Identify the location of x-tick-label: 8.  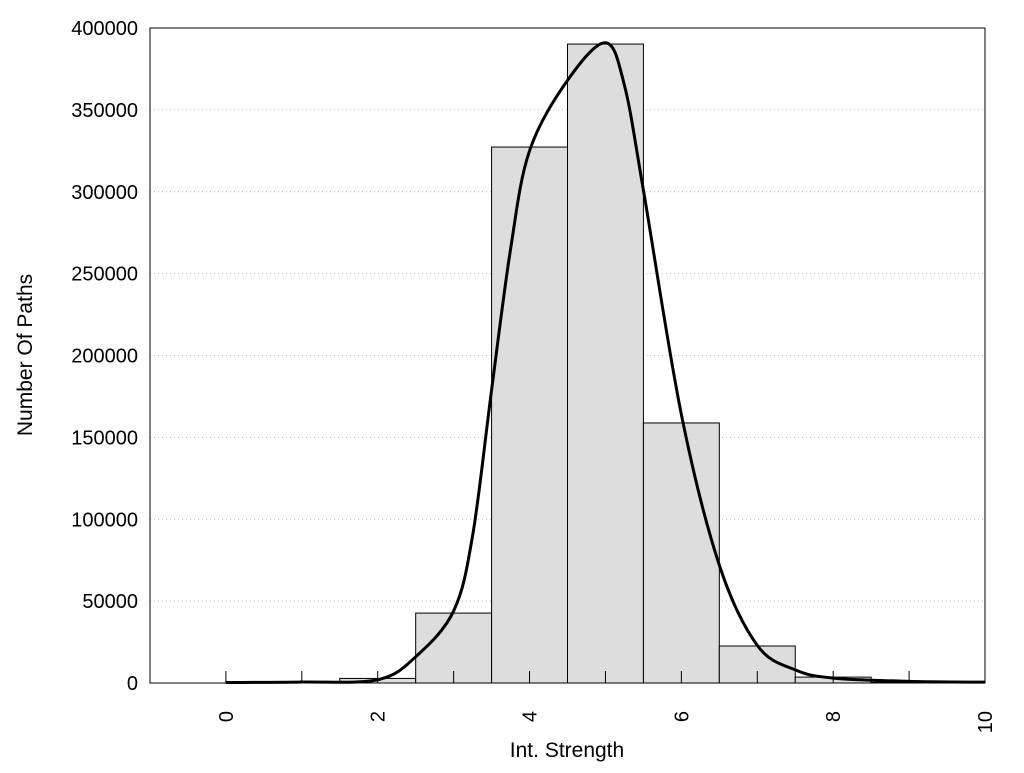
(834, 716).